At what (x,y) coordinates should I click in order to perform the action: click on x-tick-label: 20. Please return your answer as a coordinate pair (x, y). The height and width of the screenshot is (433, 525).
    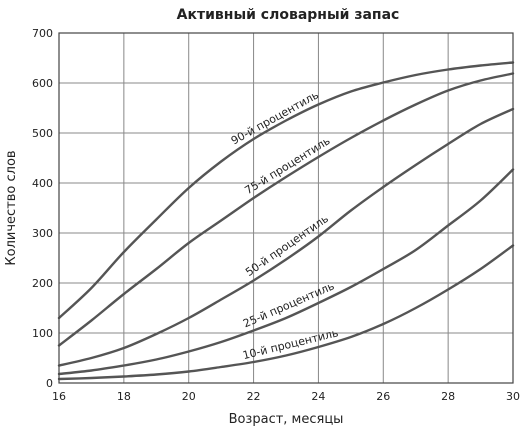
    Looking at the image, I should click on (189, 396).